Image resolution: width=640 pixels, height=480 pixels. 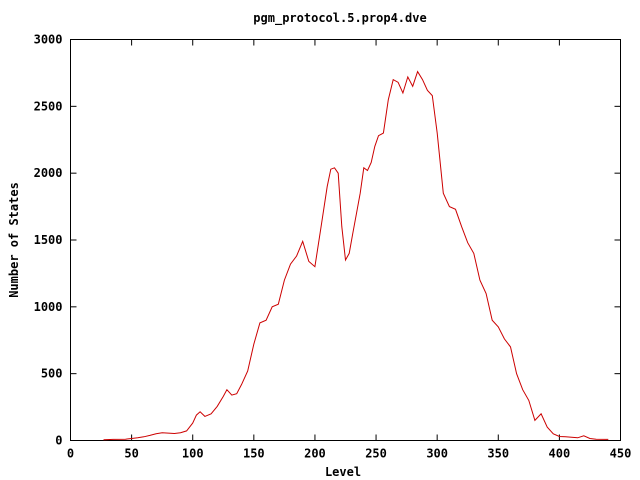 What do you see at coordinates (48, 240) in the screenshot?
I see `y-tick-label: 1500` at bounding box center [48, 240].